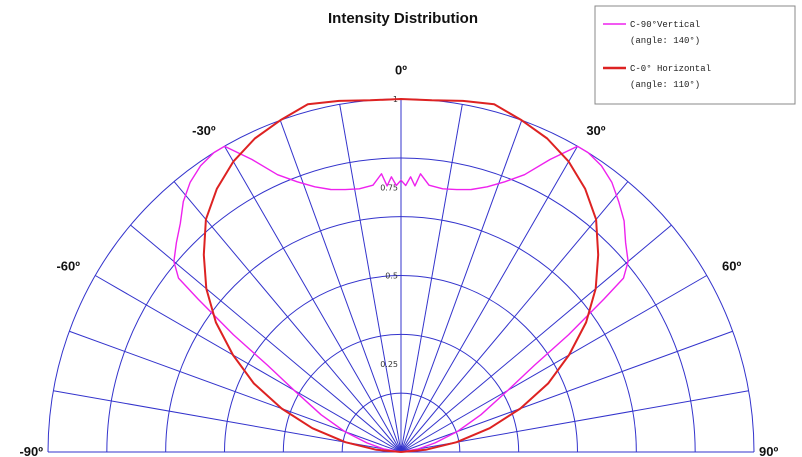  Describe the element at coordinates (389, 364) in the screenshot. I see `radial-tick-label: 0.25` at that location.